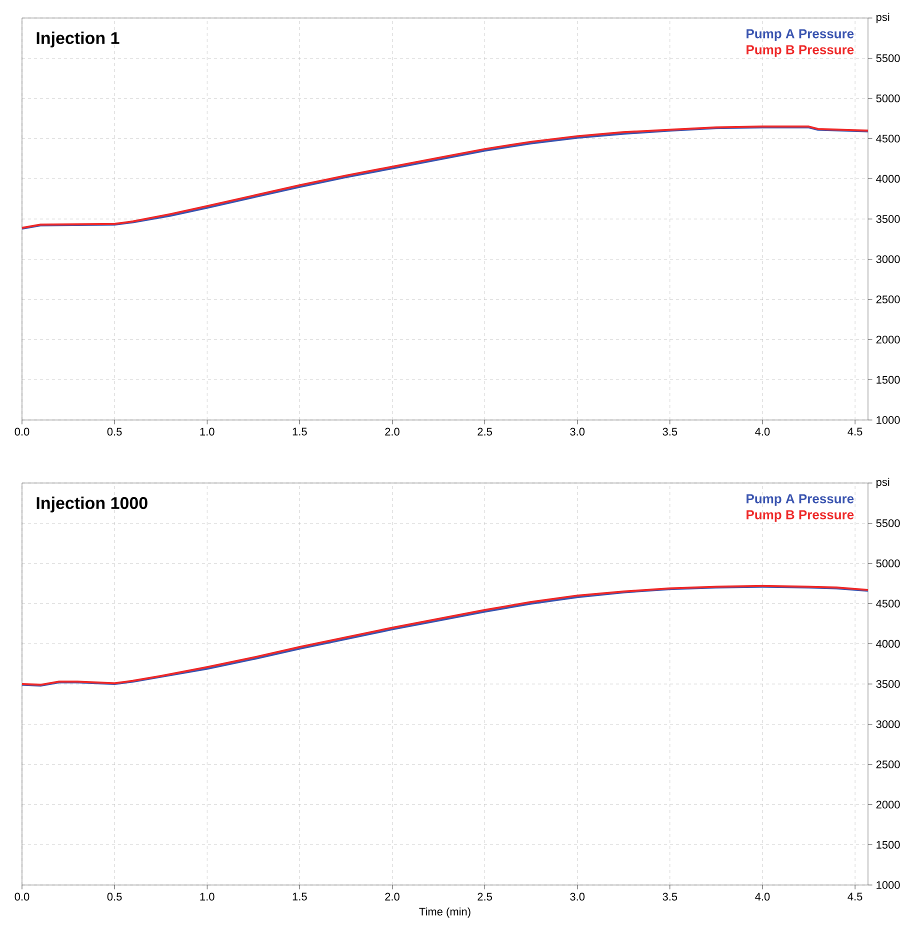  Describe the element at coordinates (78, 40) in the screenshot. I see `text: Injection 1` at that location.